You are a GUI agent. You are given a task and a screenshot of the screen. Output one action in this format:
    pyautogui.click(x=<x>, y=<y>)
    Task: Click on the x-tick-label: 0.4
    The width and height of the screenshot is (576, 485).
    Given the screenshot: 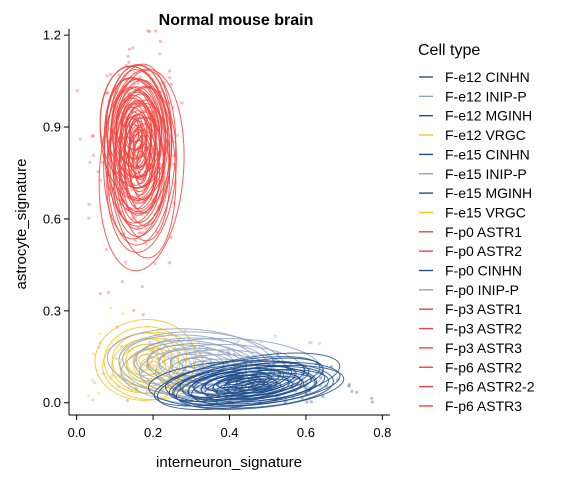 What is the action you would take?
    pyautogui.click(x=229, y=432)
    